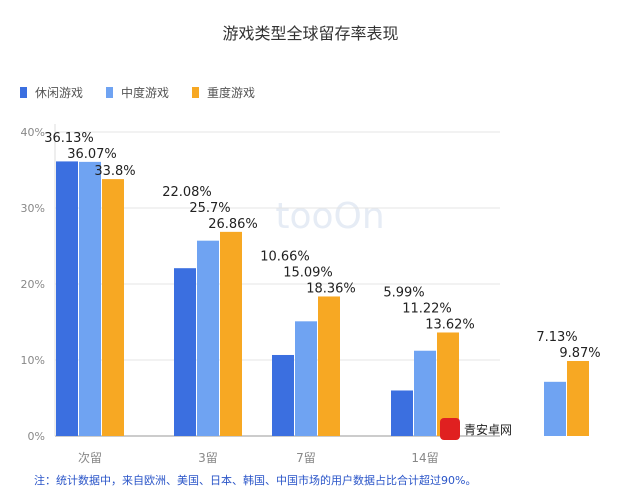  Describe the element at coordinates (59, 93) in the screenshot. I see `legend-label: 休闲游戏` at that location.